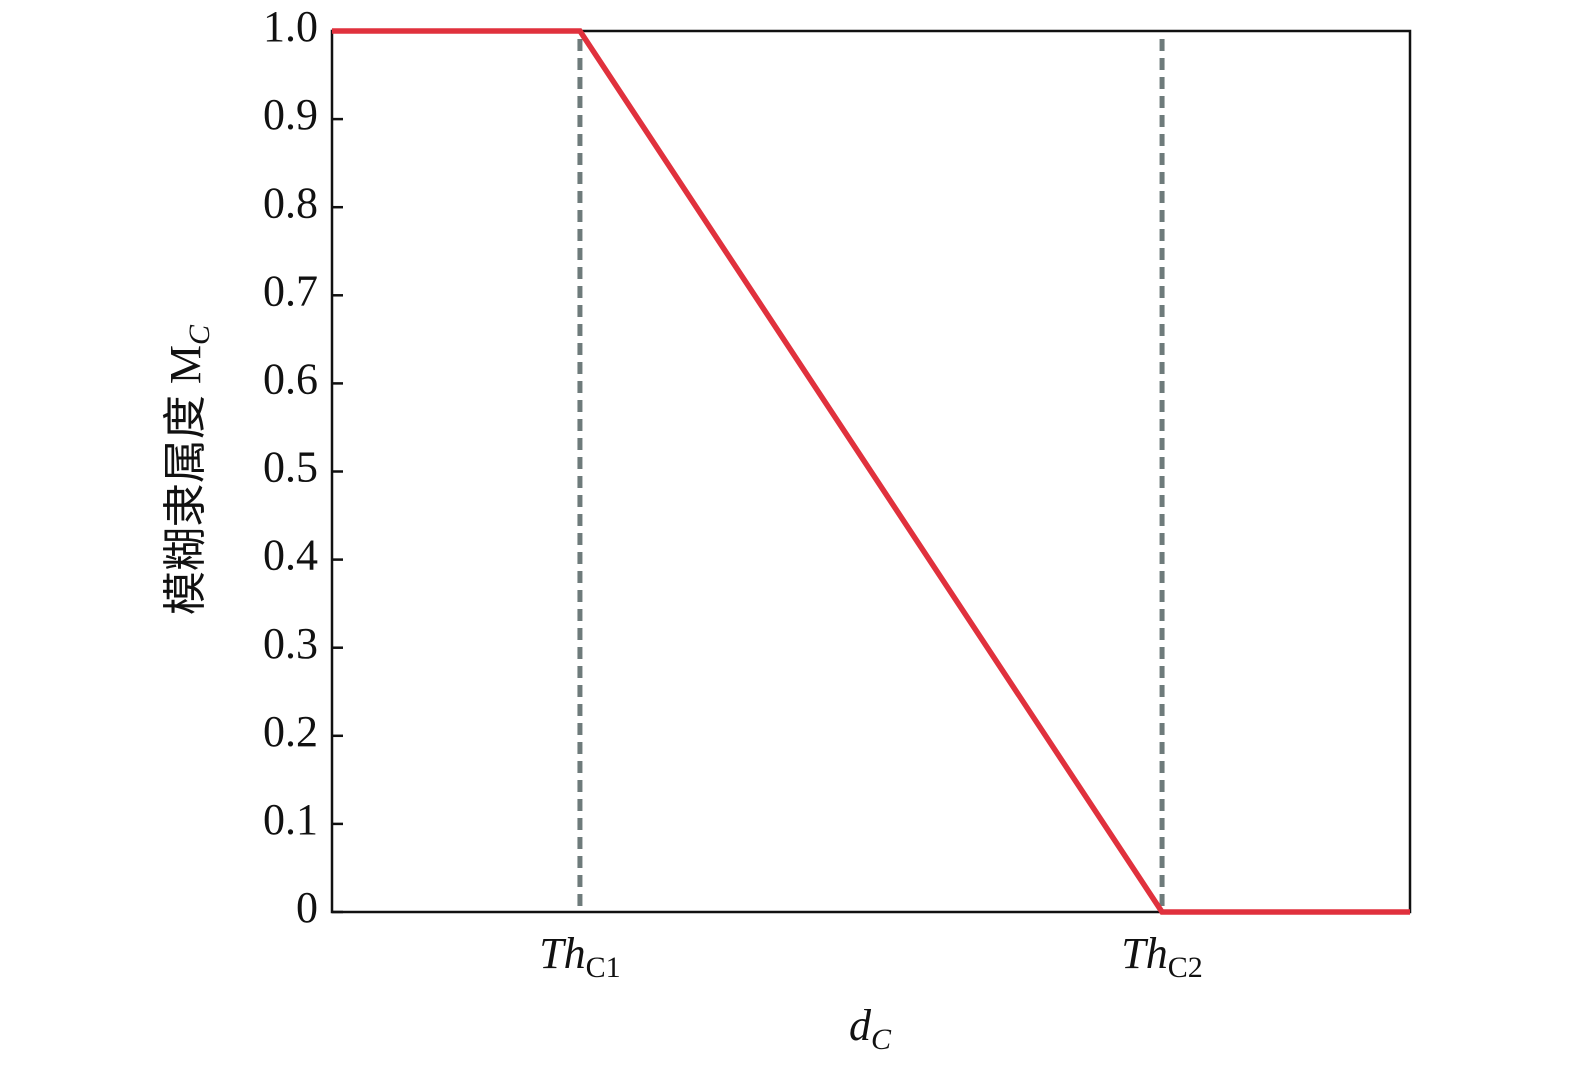 Image resolution: width=1575 pixels, height=1075 pixels. I want to click on x-axis-label: dC, so click(870, 1028).